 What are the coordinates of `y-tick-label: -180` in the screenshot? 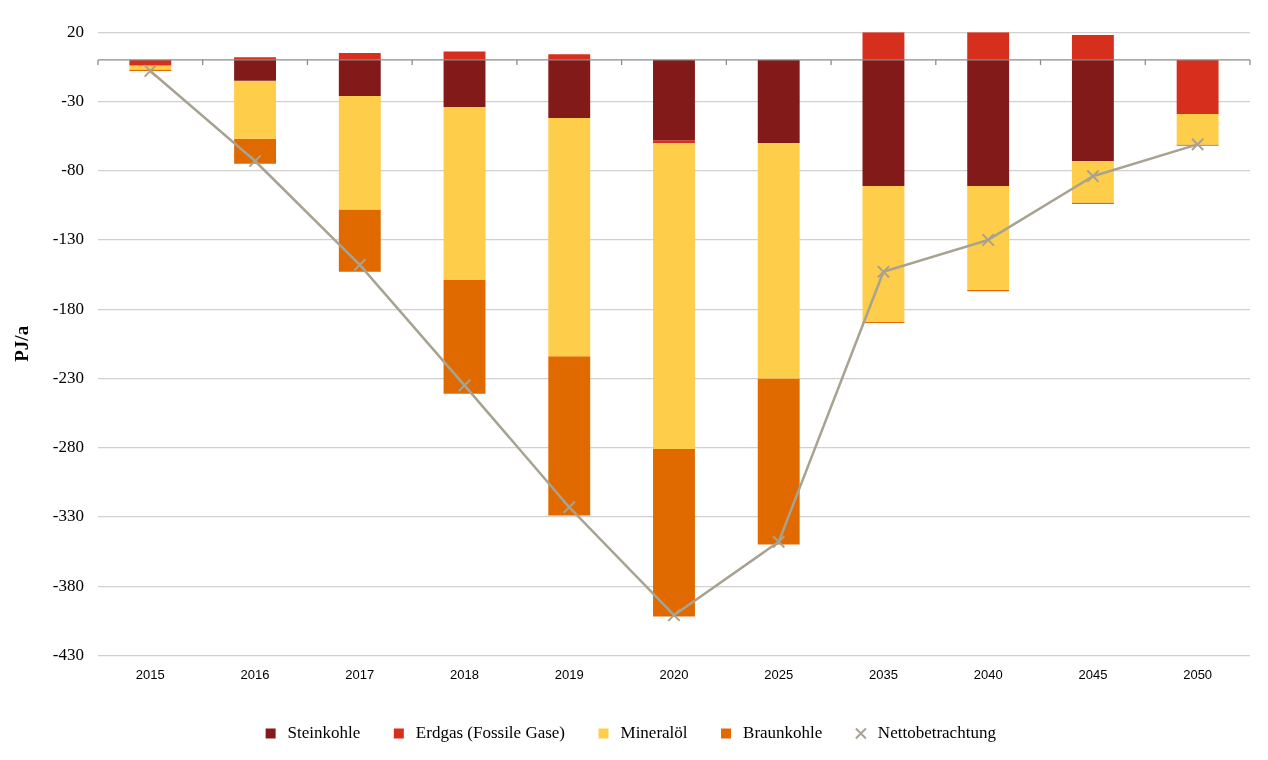 It's located at (68, 308).